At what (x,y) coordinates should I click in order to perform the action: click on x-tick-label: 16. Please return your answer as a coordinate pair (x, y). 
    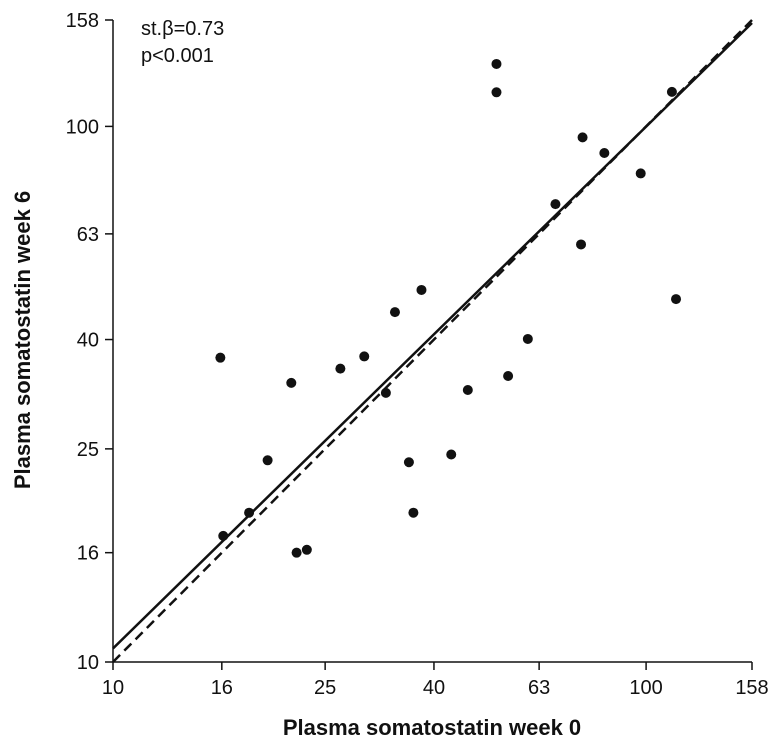
    Looking at the image, I should click on (222, 688).